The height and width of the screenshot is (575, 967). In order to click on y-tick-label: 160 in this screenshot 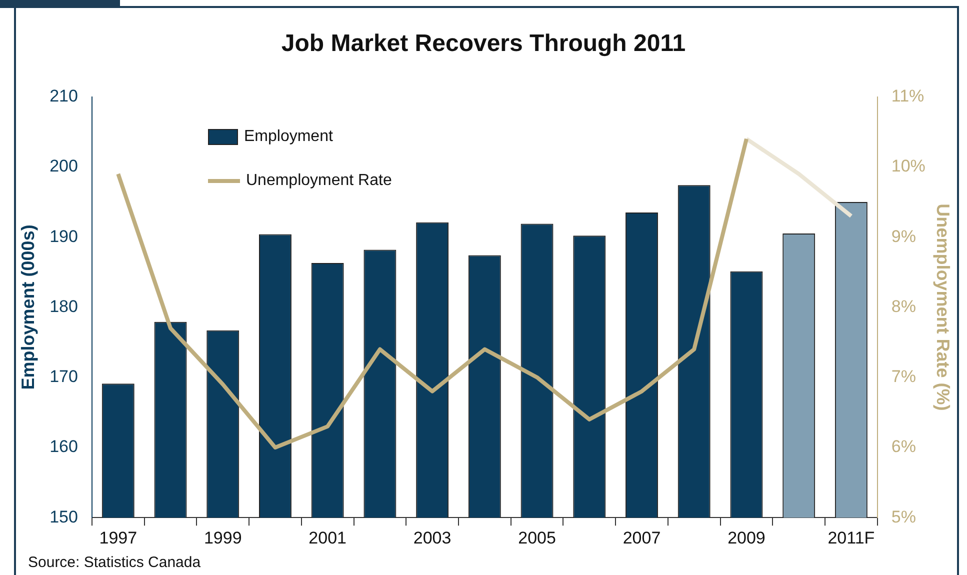, I will do `click(64, 446)`.